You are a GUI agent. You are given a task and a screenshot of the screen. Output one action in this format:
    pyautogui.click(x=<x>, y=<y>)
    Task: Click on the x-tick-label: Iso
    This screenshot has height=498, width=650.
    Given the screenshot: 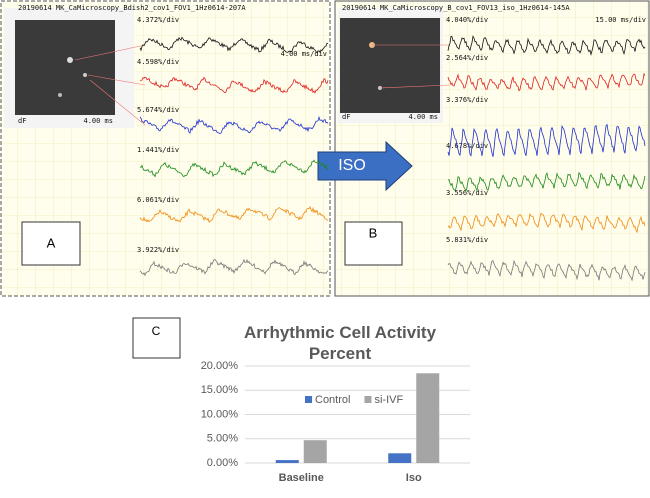 What is the action you would take?
    pyautogui.click(x=414, y=478)
    